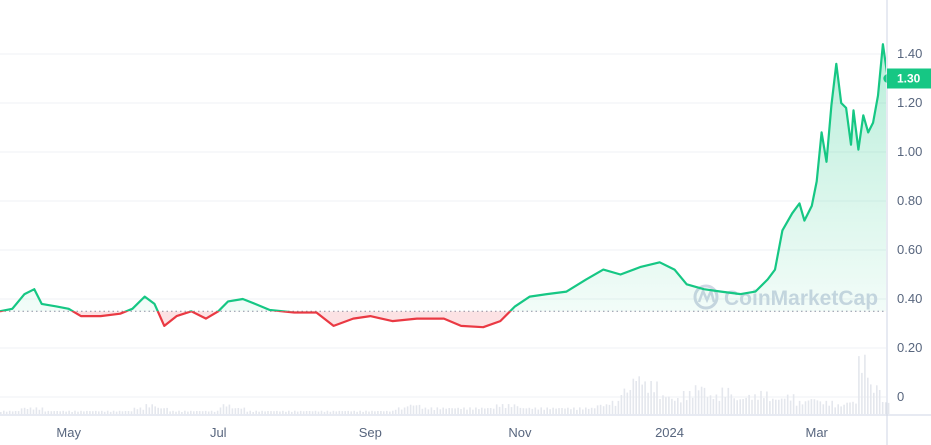 This screenshot has width=931, height=445. What do you see at coordinates (909, 53) in the screenshot?
I see `y-tick-label: 1.40` at bounding box center [909, 53].